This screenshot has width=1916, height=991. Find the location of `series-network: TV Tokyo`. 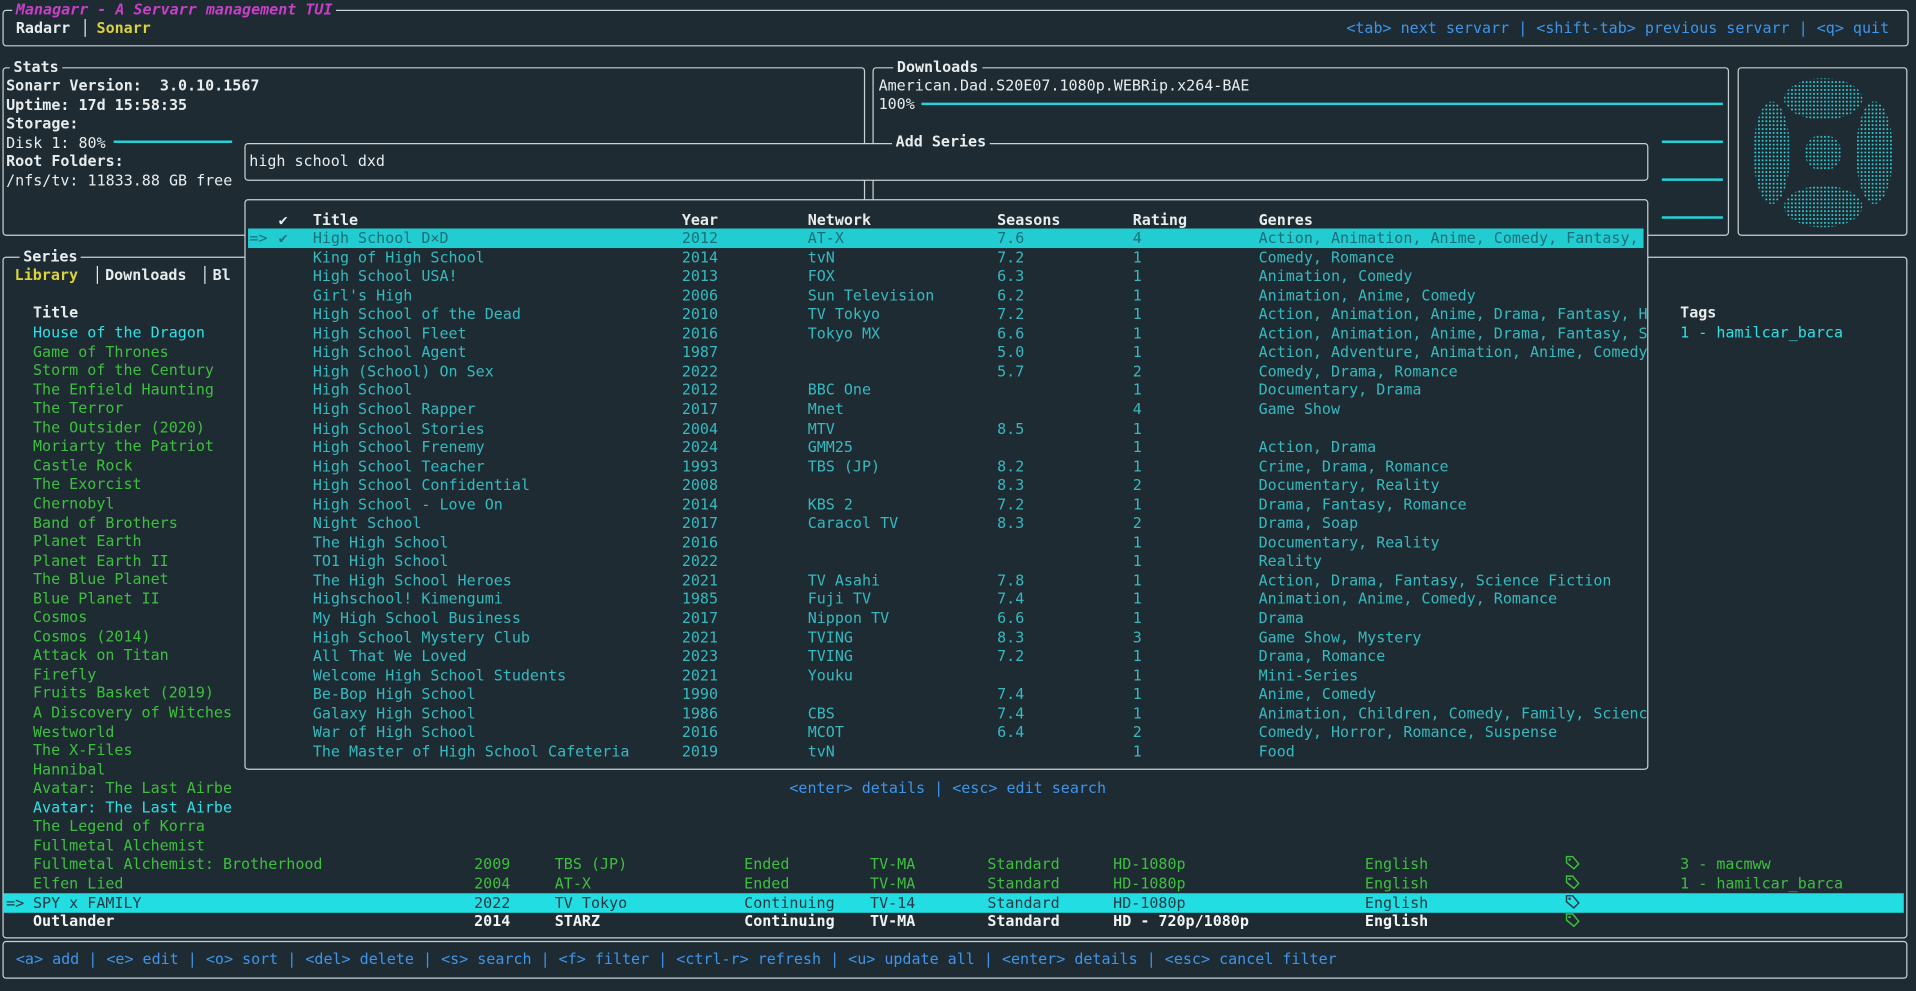

series-network: TV Tokyo is located at coordinates (591, 902).